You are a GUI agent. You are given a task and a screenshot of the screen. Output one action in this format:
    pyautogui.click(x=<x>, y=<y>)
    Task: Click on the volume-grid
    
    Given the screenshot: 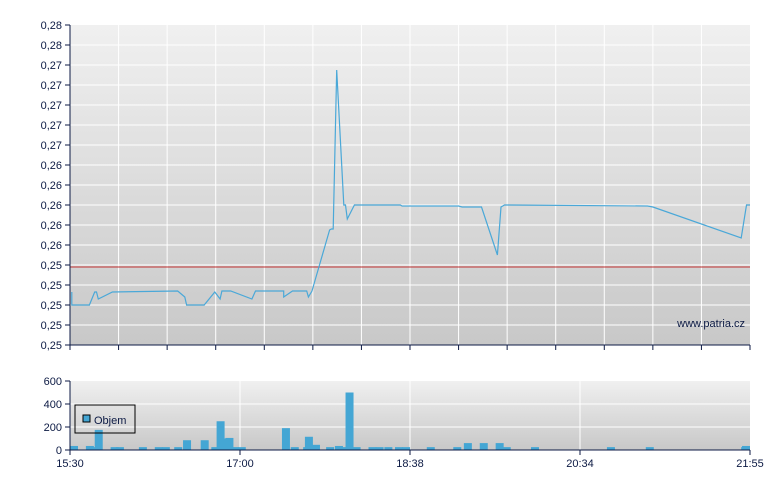 What is the action you would take?
    pyautogui.click(x=410, y=415)
    